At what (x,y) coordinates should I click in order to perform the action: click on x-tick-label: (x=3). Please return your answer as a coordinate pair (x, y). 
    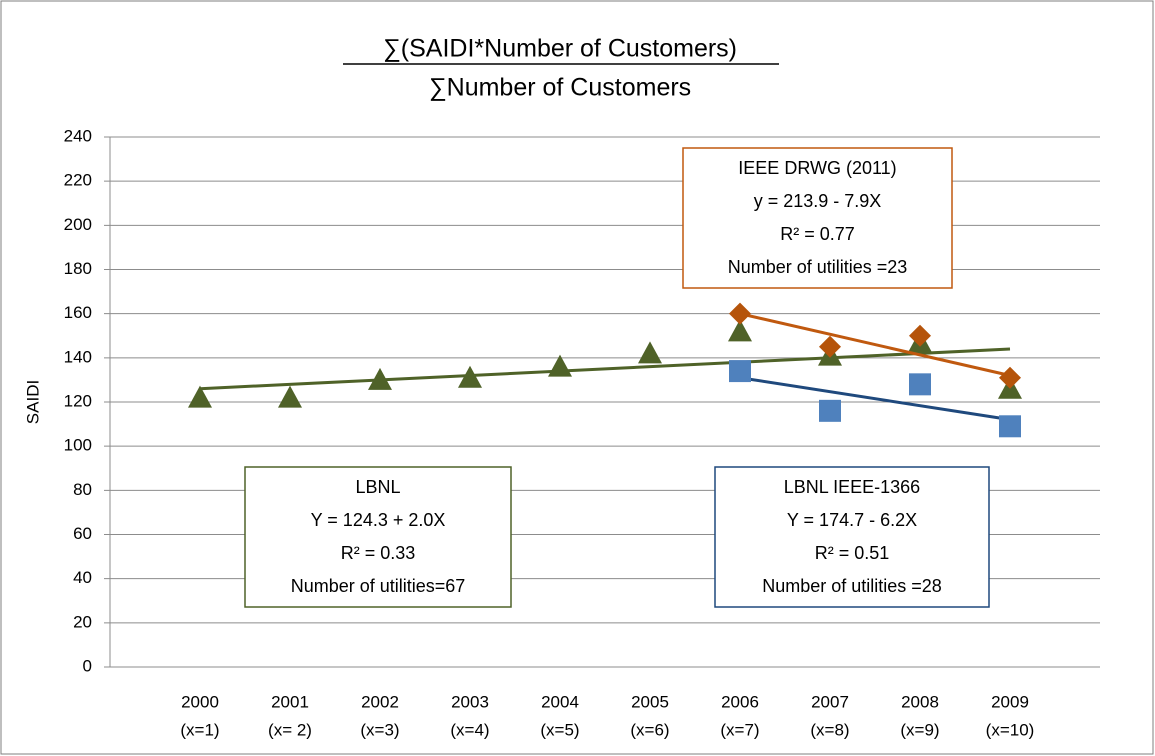
    Looking at the image, I should click on (379, 729).